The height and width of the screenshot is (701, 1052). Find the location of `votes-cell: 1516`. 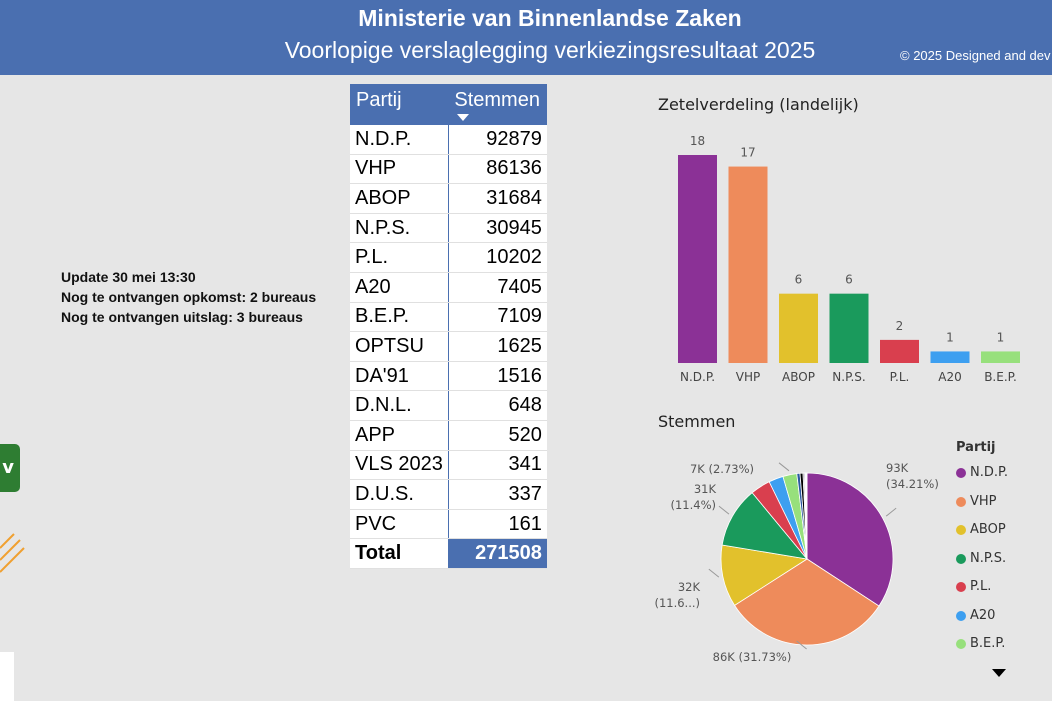

votes-cell: 1516 is located at coordinates (497, 376).